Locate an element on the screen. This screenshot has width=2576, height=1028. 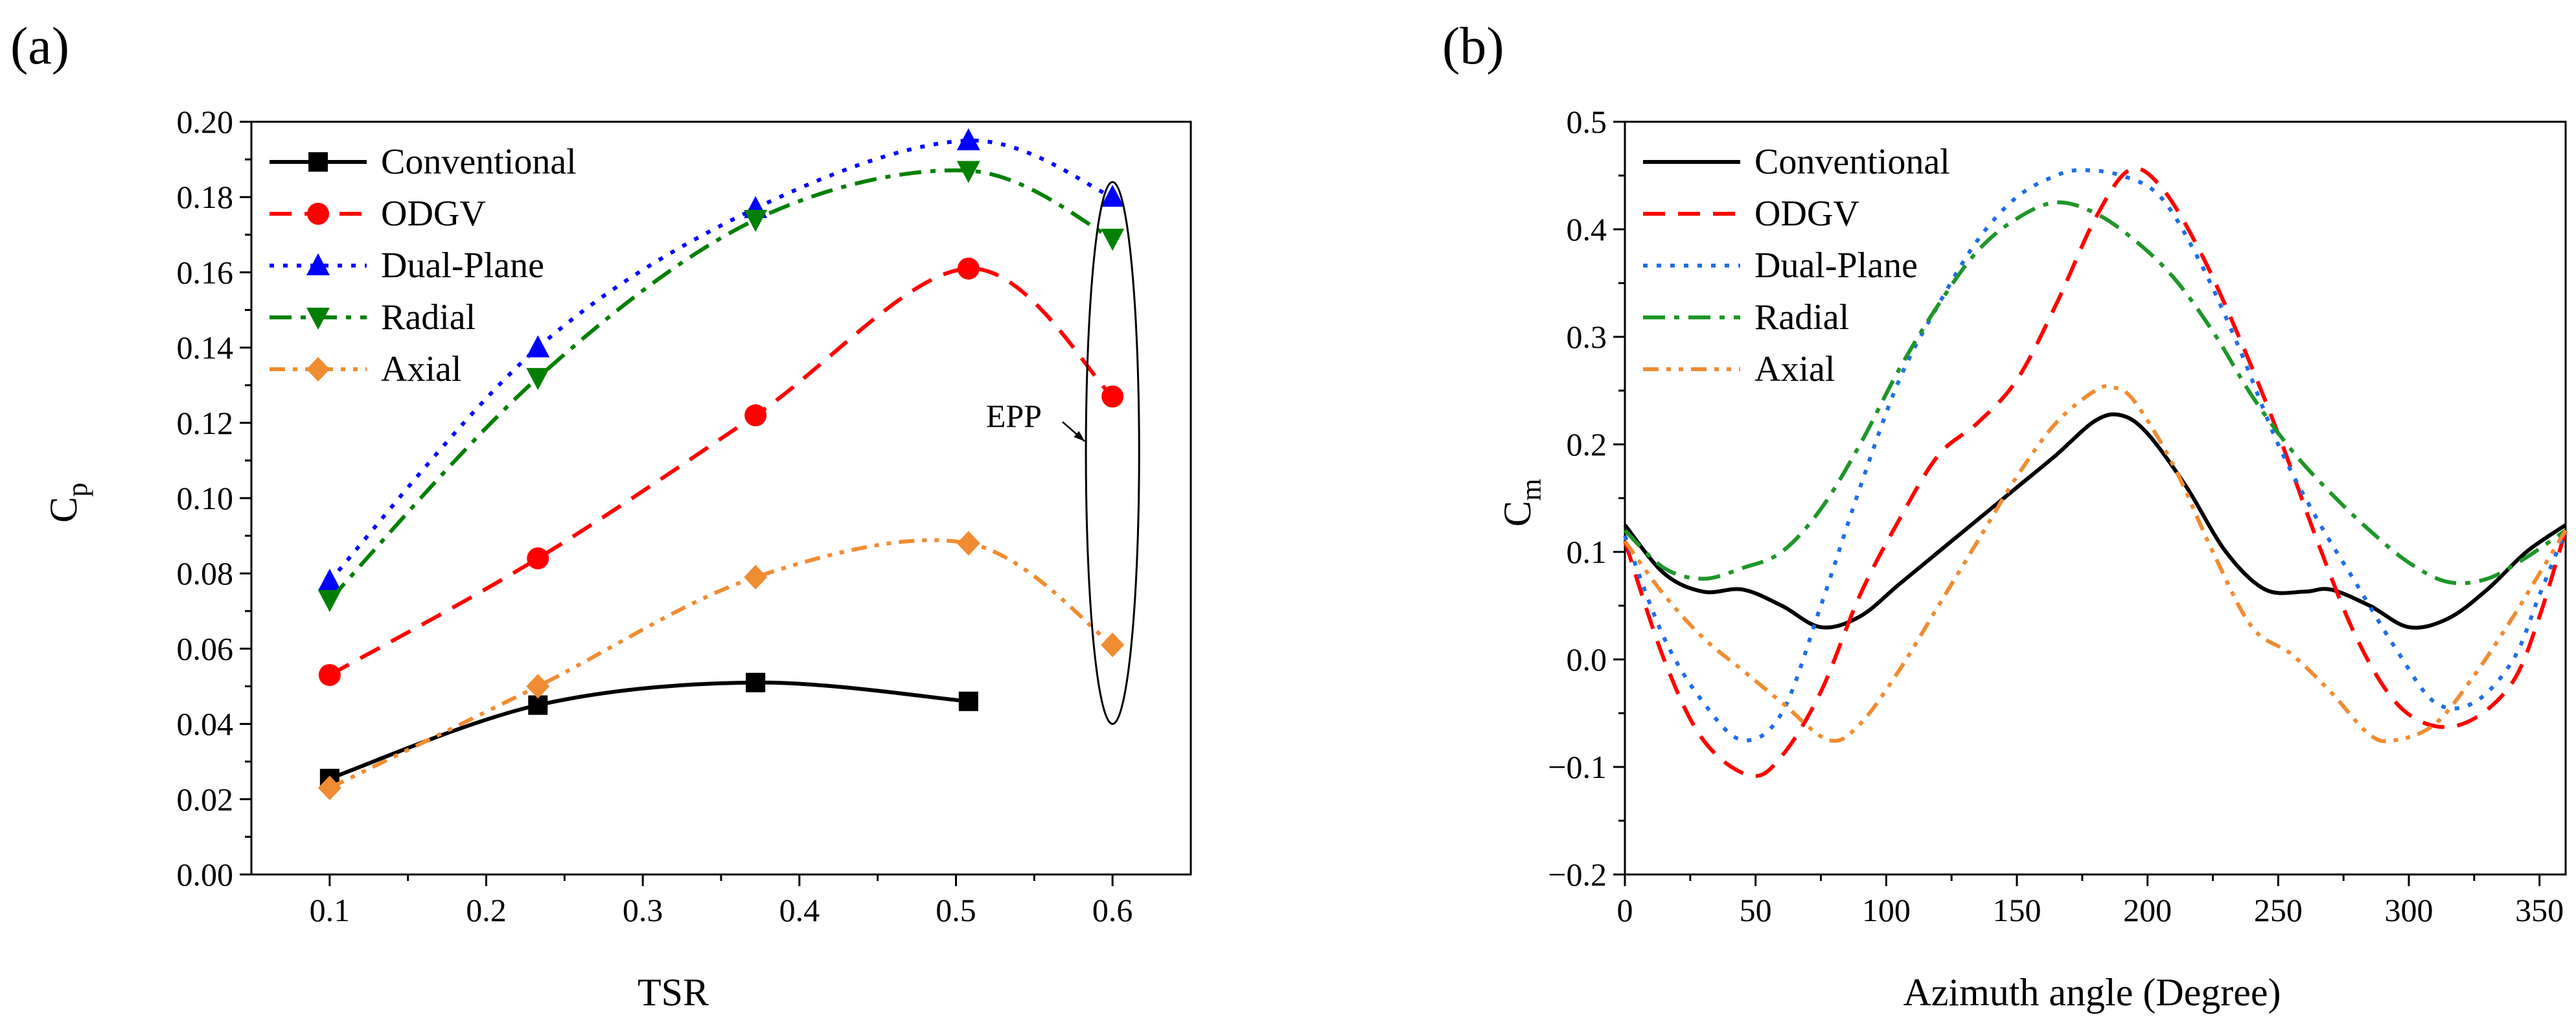
panel-b-y-axis-label-main: C is located at coordinates (1517, 514).